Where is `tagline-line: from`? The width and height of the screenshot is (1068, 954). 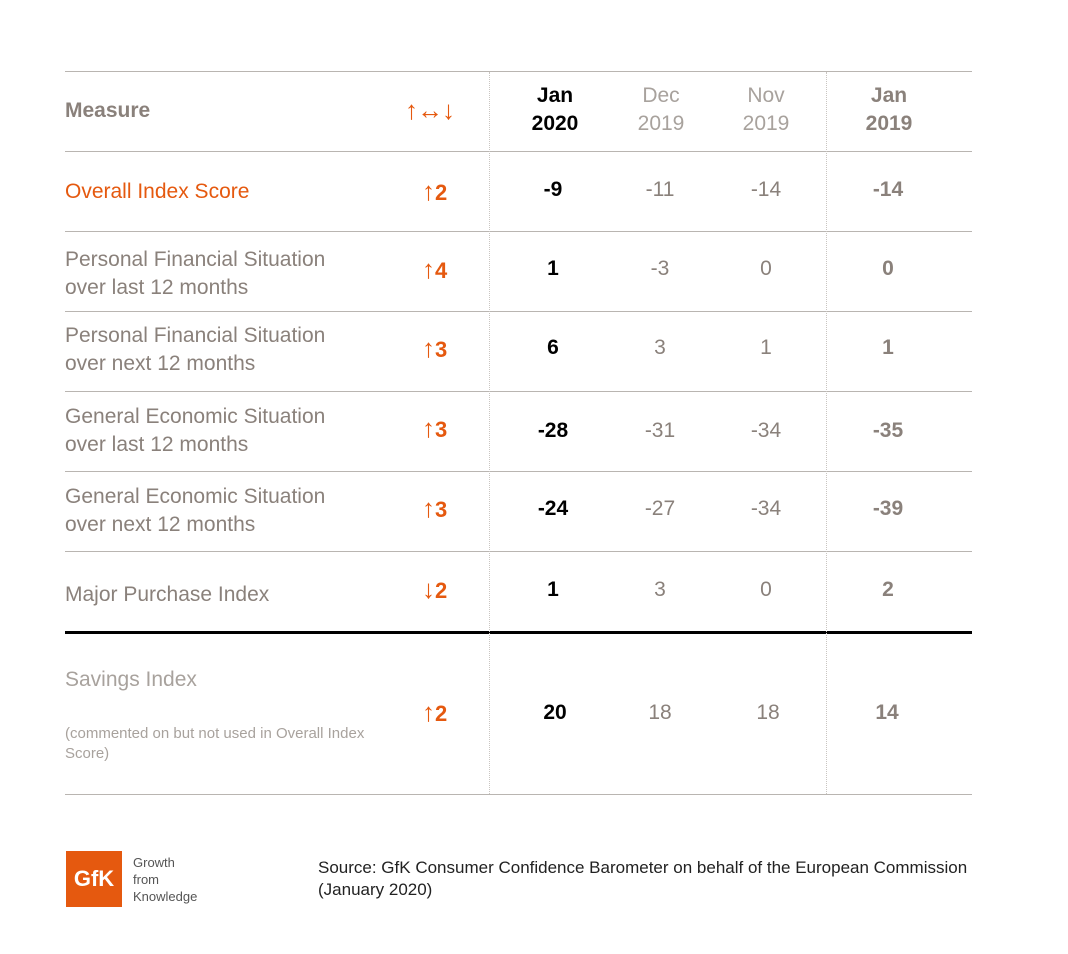
tagline-line: from is located at coordinates (146, 879).